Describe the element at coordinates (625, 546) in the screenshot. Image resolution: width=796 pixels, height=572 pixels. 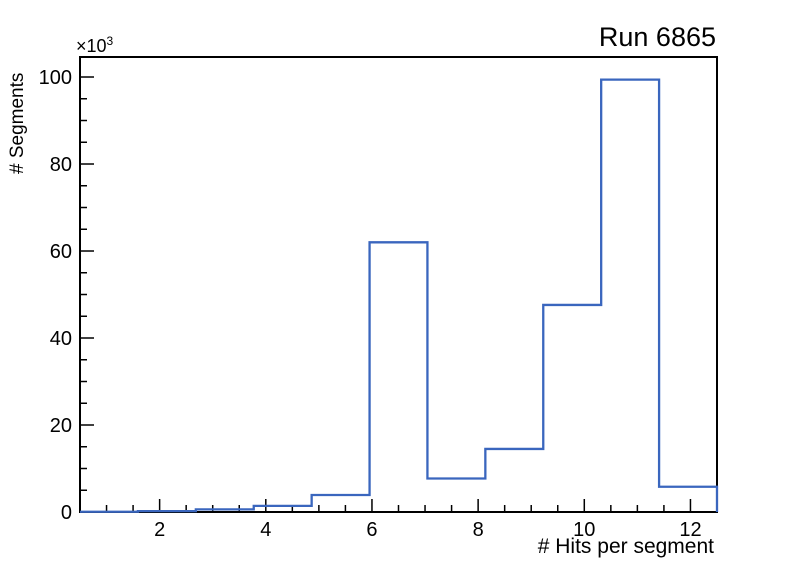
I see `x-axis-title: # Hits per segment` at that location.